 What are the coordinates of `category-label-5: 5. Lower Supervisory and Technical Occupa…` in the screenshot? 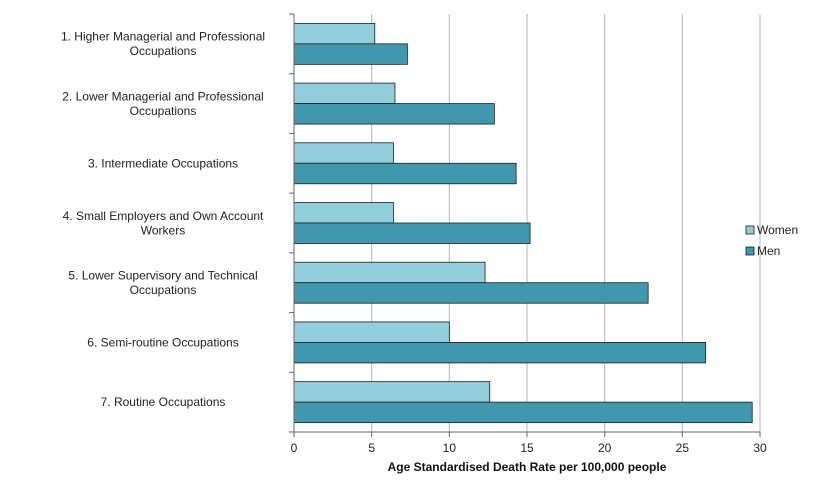 It's located at (162, 282).